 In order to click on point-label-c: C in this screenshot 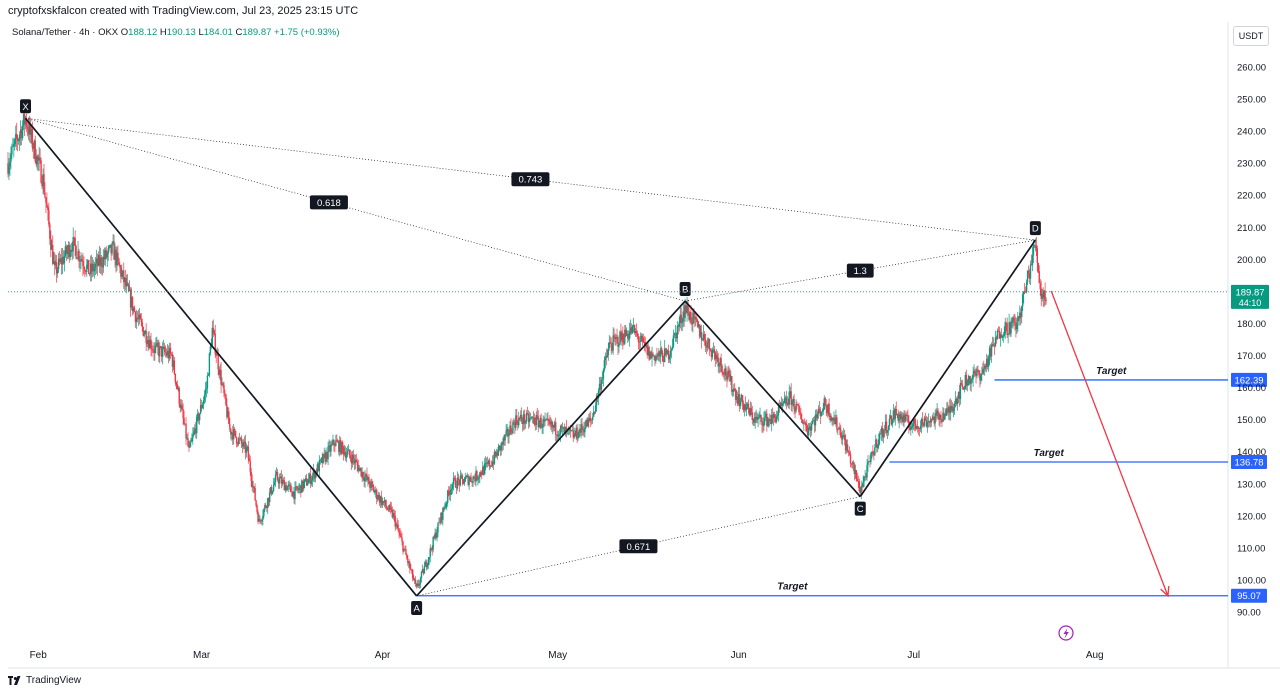, I will do `click(860, 508)`.